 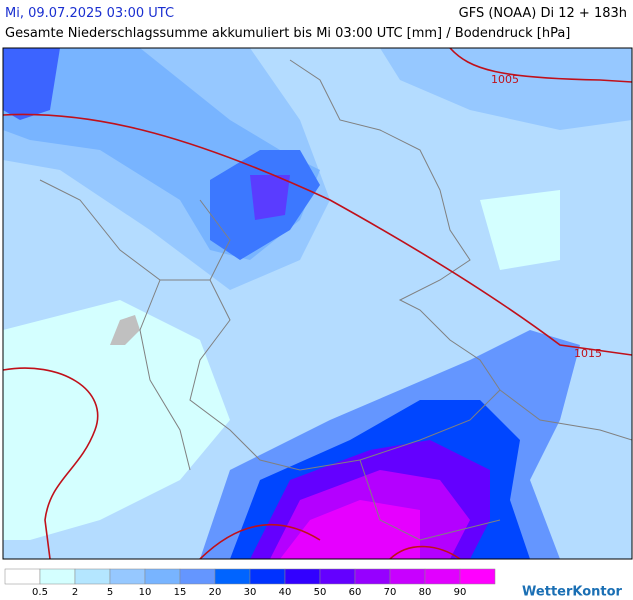 What do you see at coordinates (285, 592) in the screenshot?
I see `legend-label: 40` at bounding box center [285, 592].